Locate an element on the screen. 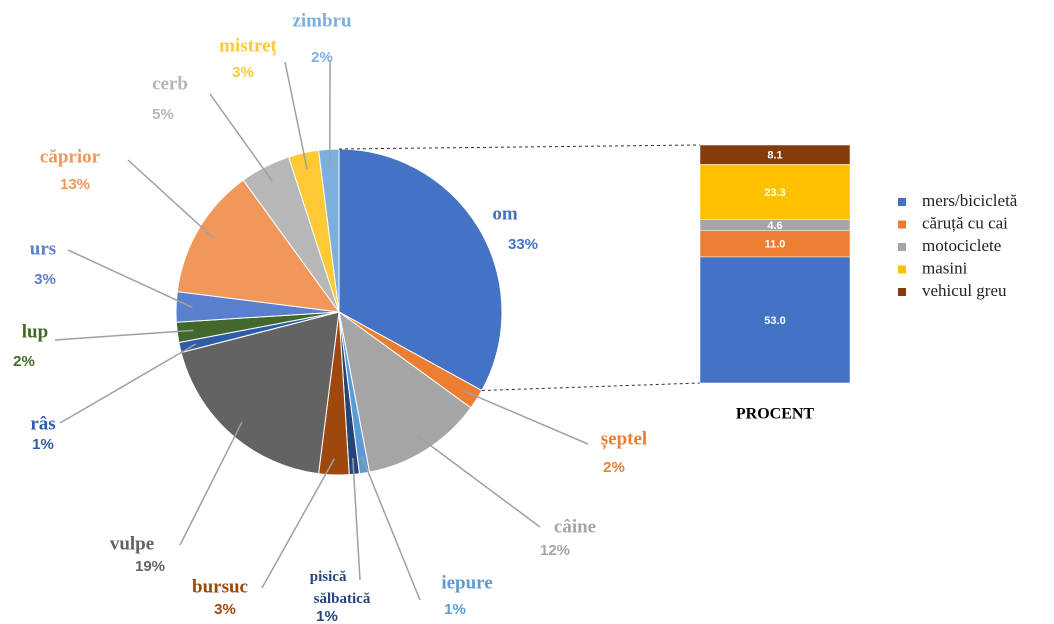  slice-name: câine is located at coordinates (575, 526).